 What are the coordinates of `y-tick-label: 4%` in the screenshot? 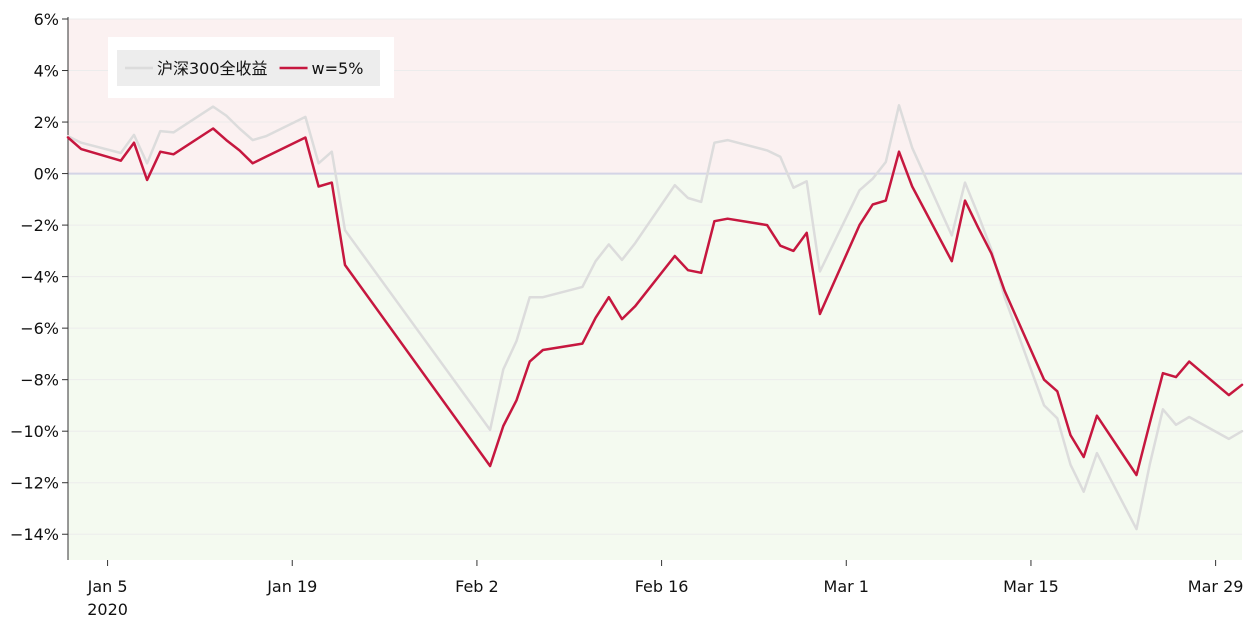 It's located at (46, 71).